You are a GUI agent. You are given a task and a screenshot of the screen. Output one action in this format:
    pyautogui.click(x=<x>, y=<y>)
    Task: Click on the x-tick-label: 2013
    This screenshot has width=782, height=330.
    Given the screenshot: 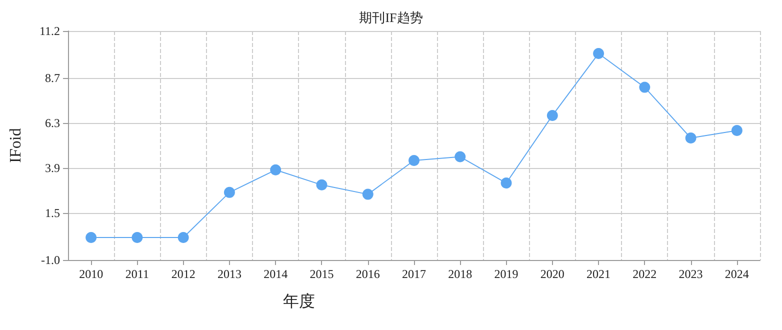 What is the action you would take?
    pyautogui.click(x=229, y=274)
    